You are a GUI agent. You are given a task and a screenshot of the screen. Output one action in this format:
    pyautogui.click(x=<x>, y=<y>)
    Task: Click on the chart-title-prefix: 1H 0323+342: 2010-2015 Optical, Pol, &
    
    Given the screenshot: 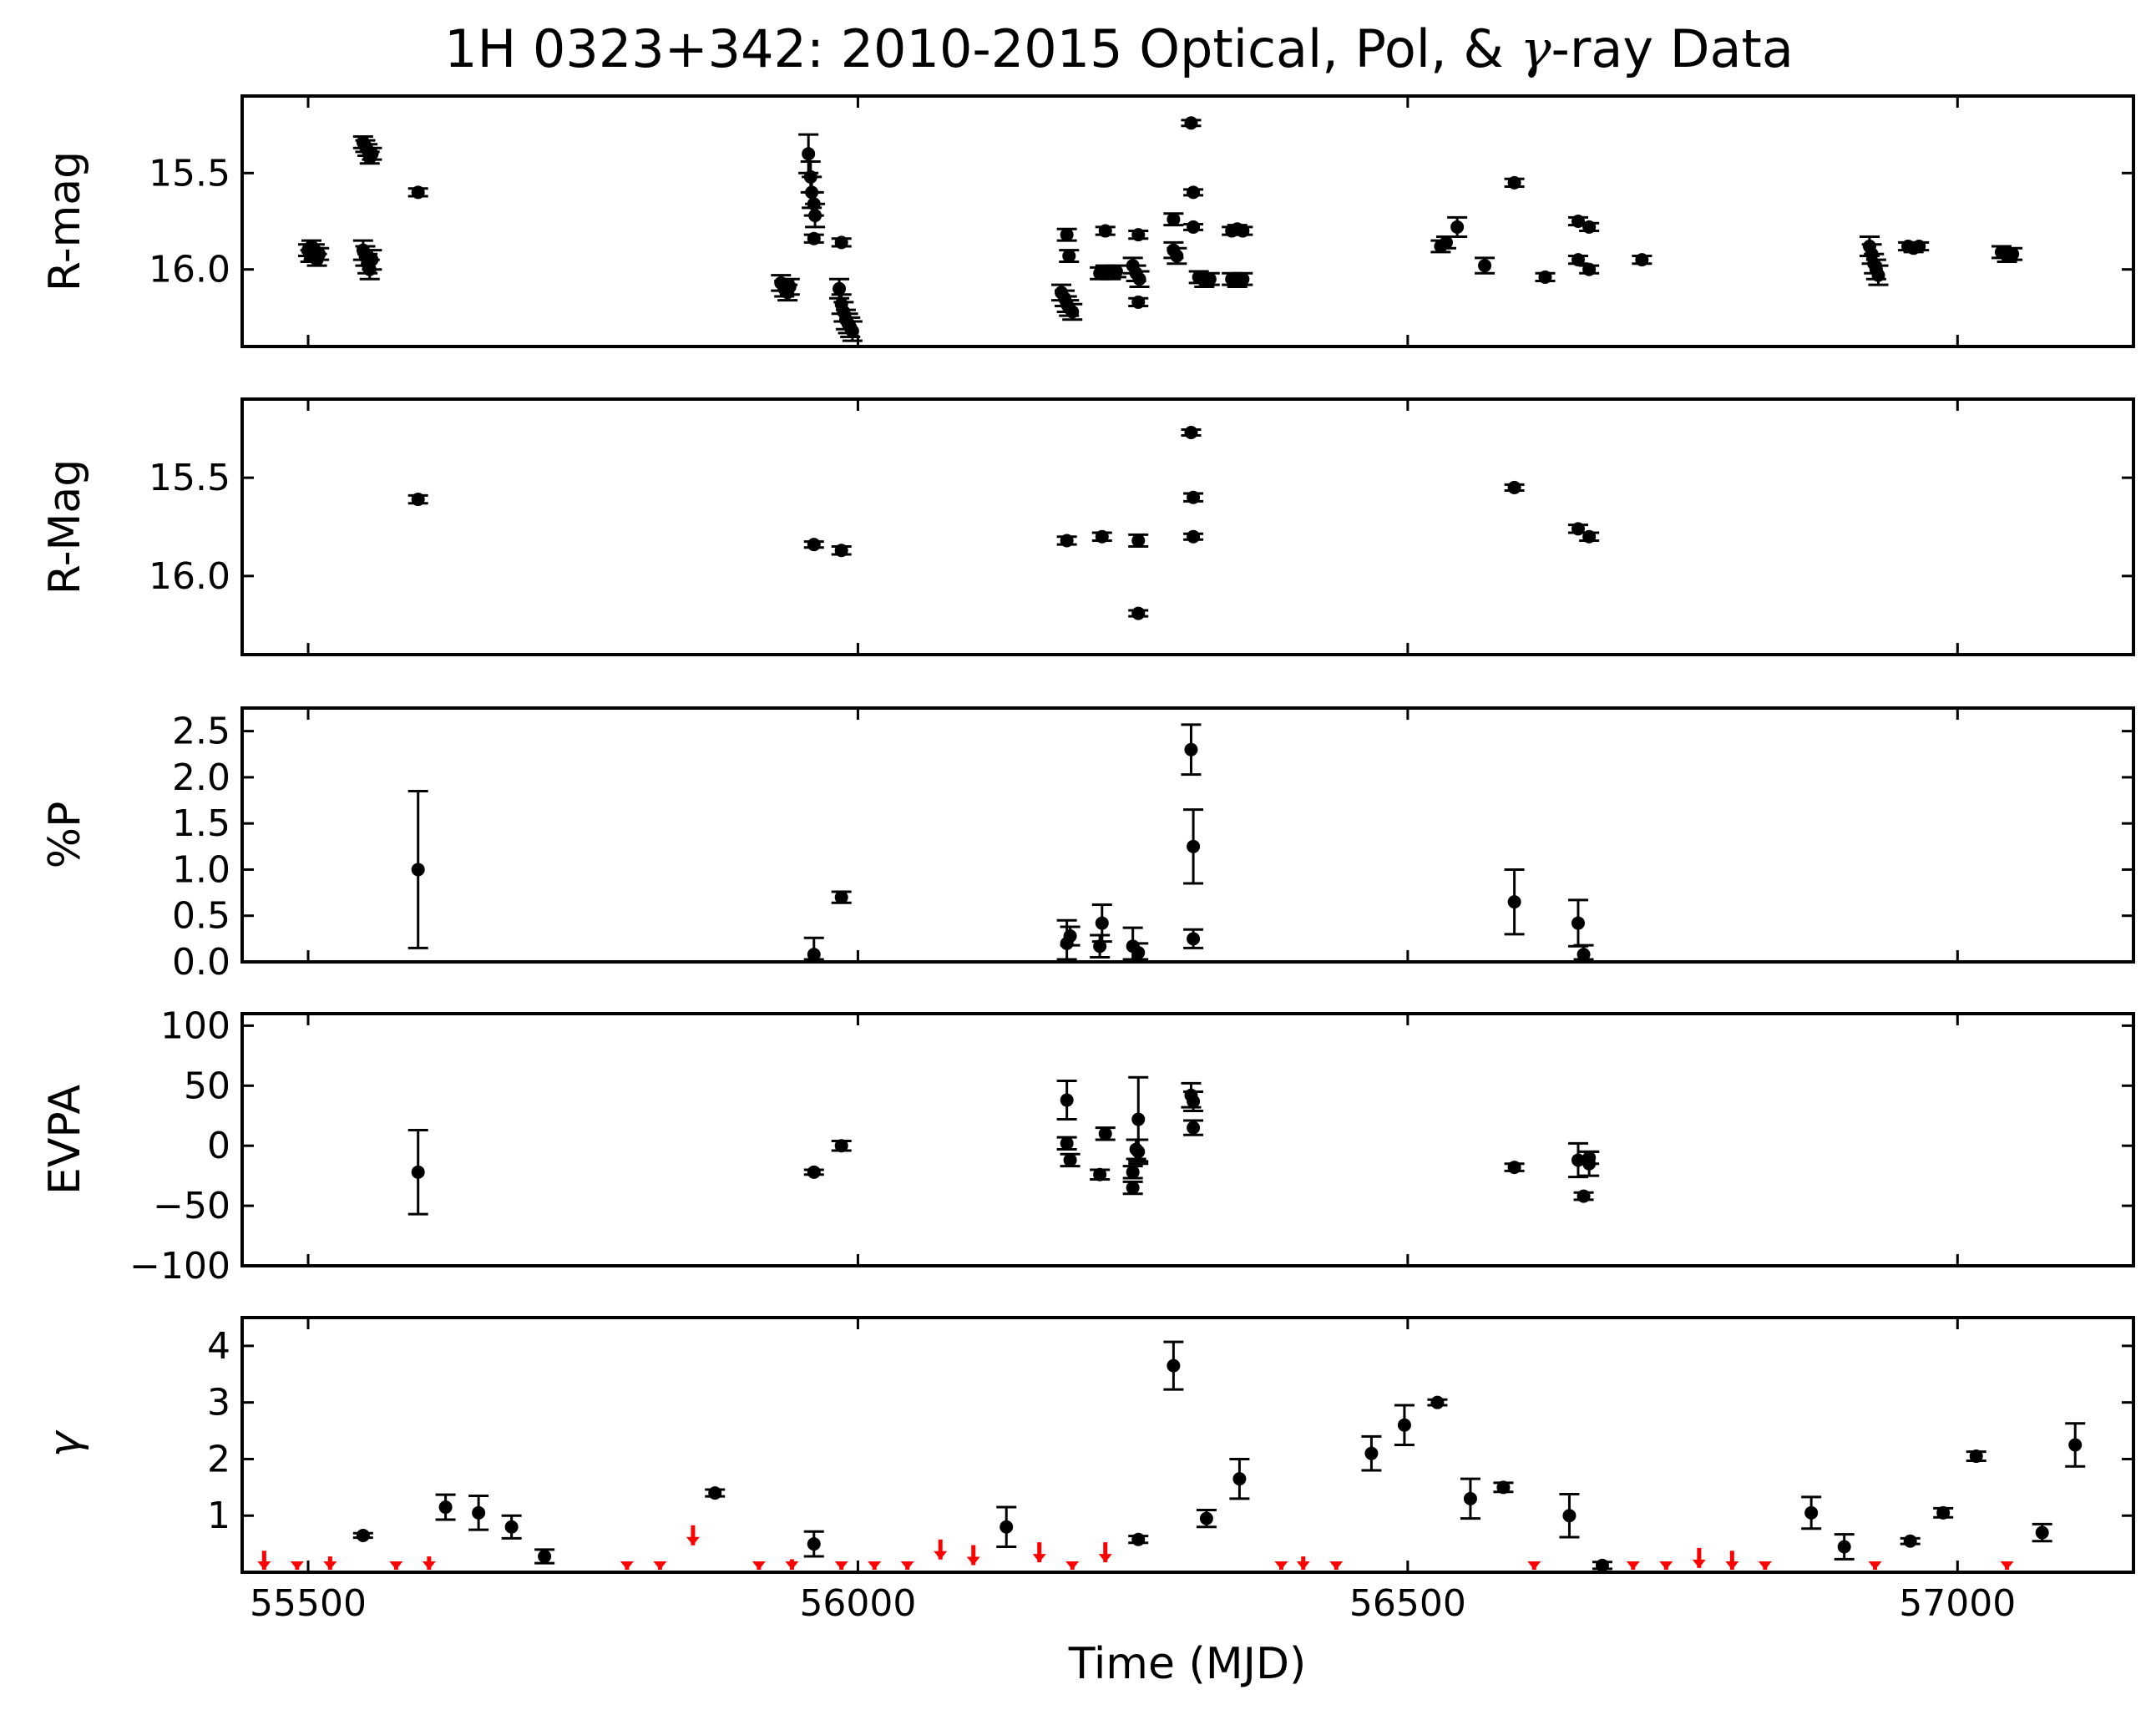 What is the action you would take?
    pyautogui.click(x=982, y=48)
    